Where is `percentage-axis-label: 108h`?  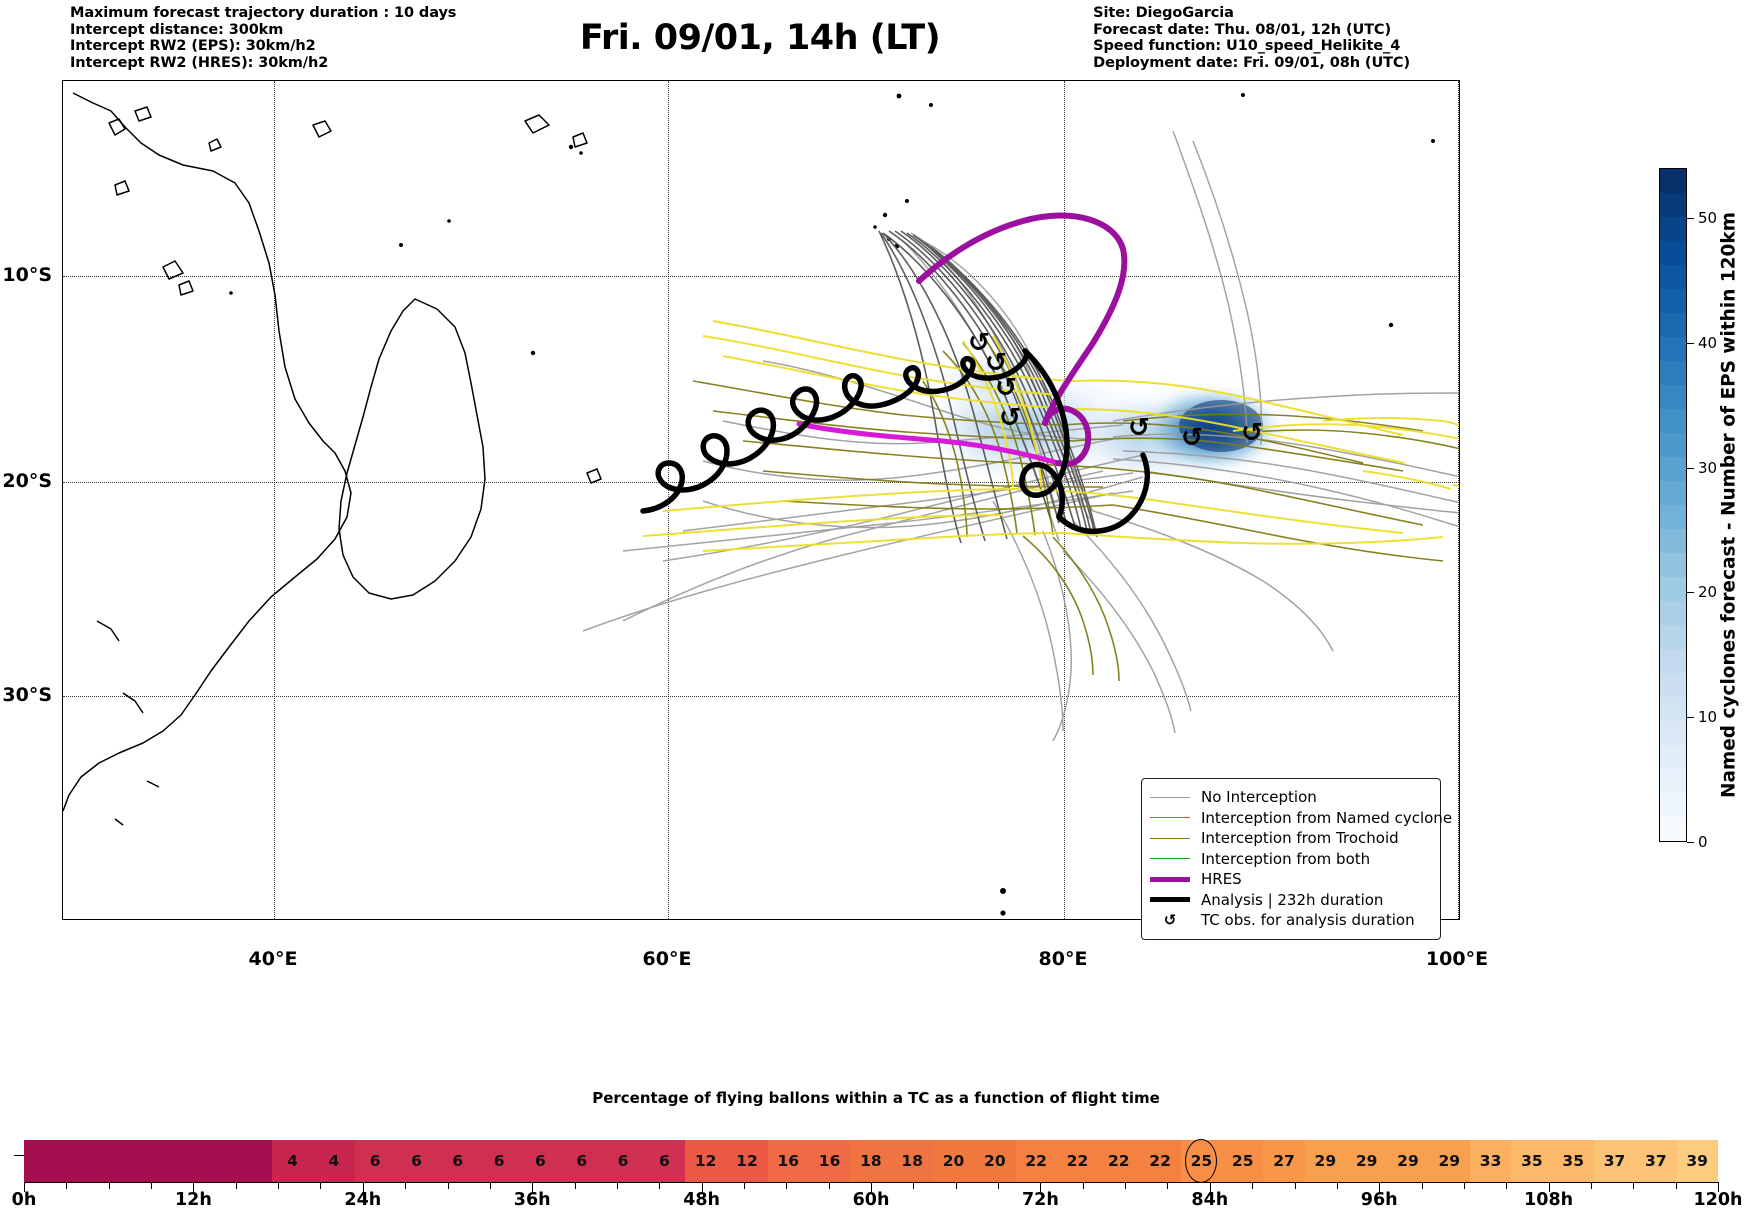
percentage-axis-label: 108h is located at coordinates (1549, 1200).